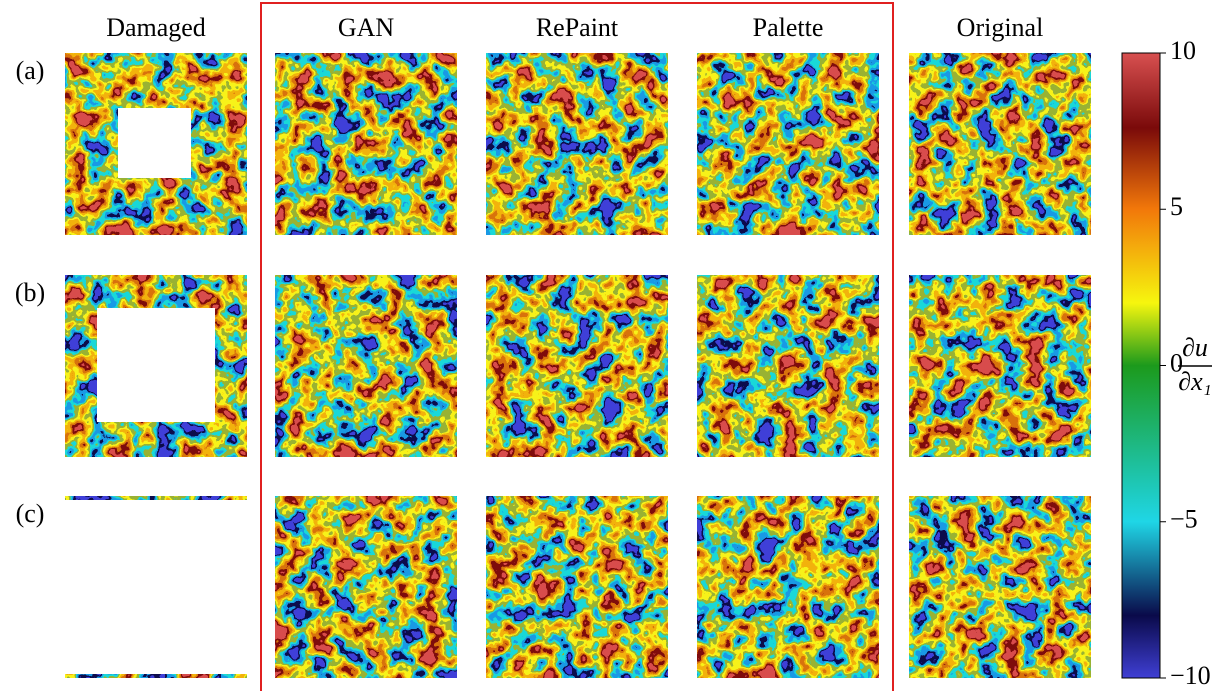 This screenshot has height=691, width=1227. What do you see at coordinates (1141, 365) in the screenshot?
I see `colorbar` at bounding box center [1141, 365].